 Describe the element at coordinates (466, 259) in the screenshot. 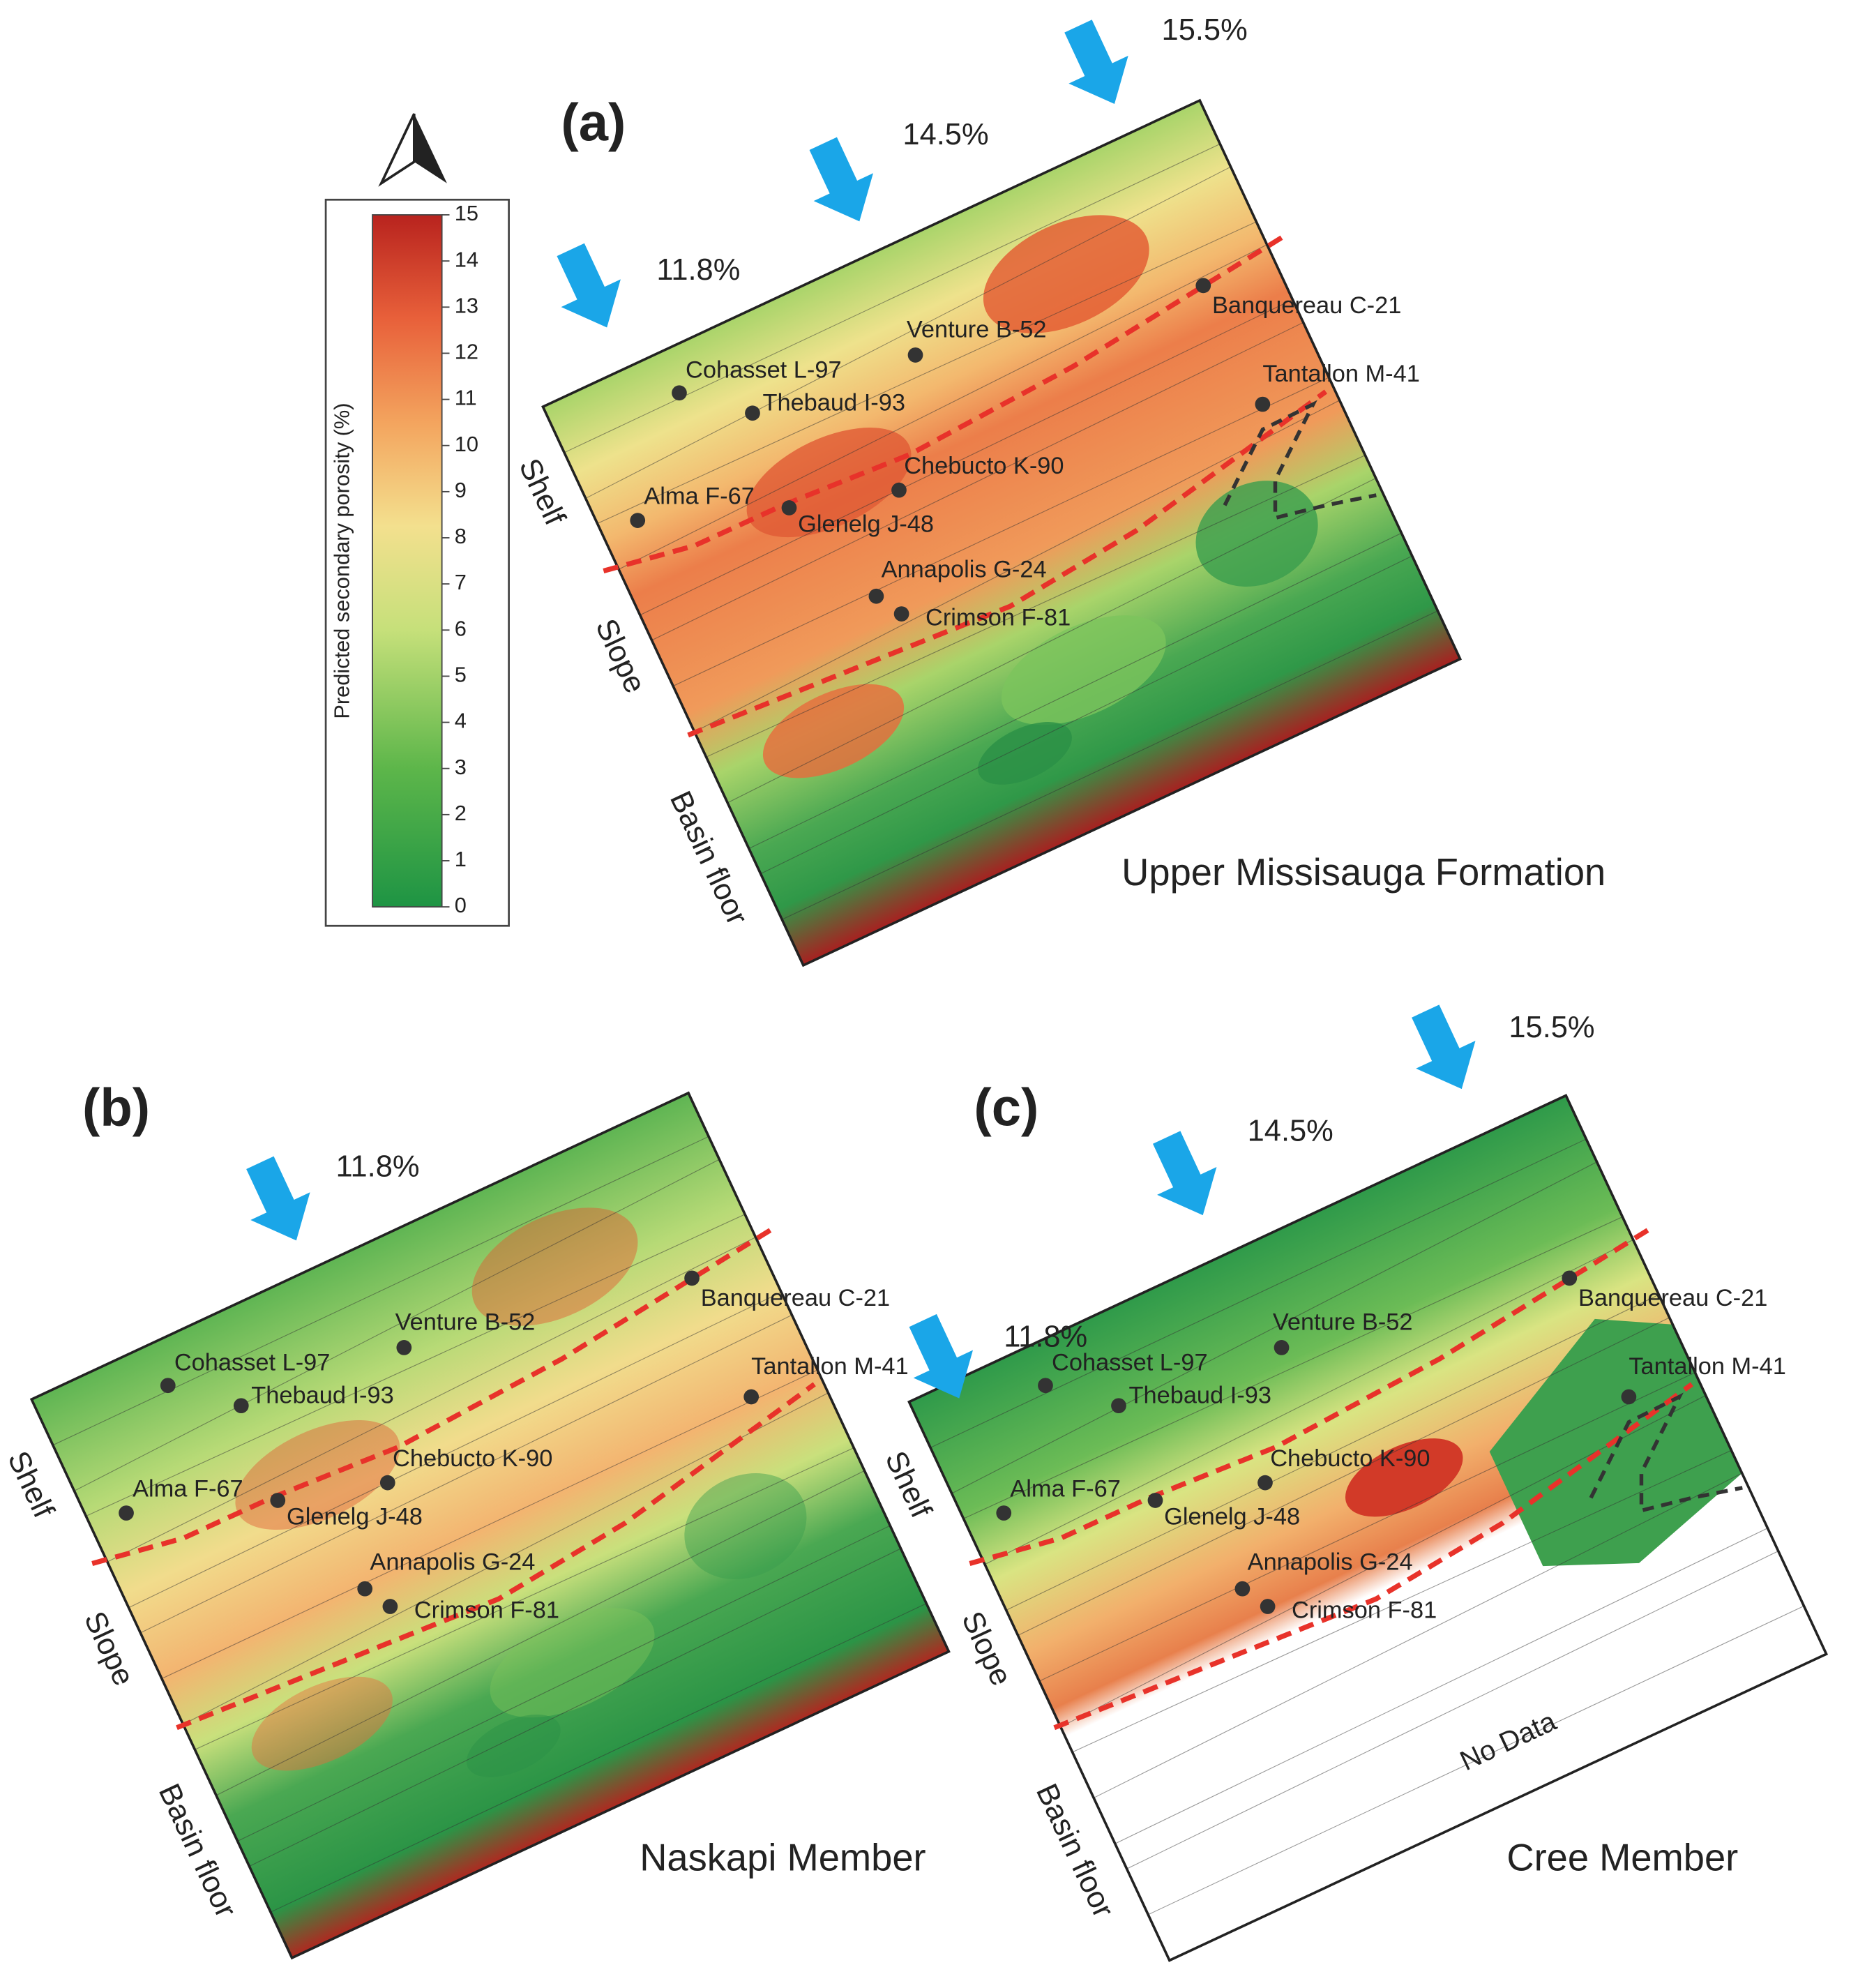

I see `colorbar-tick-label: 14` at that location.